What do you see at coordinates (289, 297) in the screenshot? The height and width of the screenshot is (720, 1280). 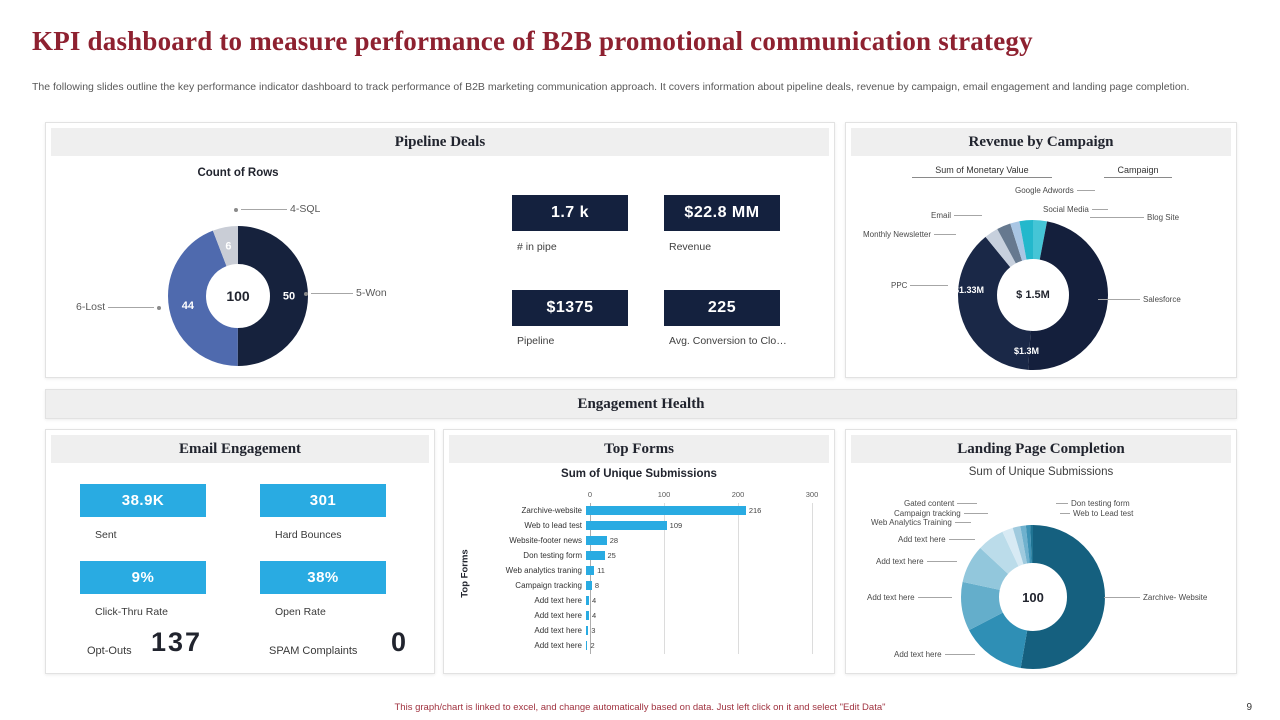 I see `donut-ring-label: 50` at bounding box center [289, 297].